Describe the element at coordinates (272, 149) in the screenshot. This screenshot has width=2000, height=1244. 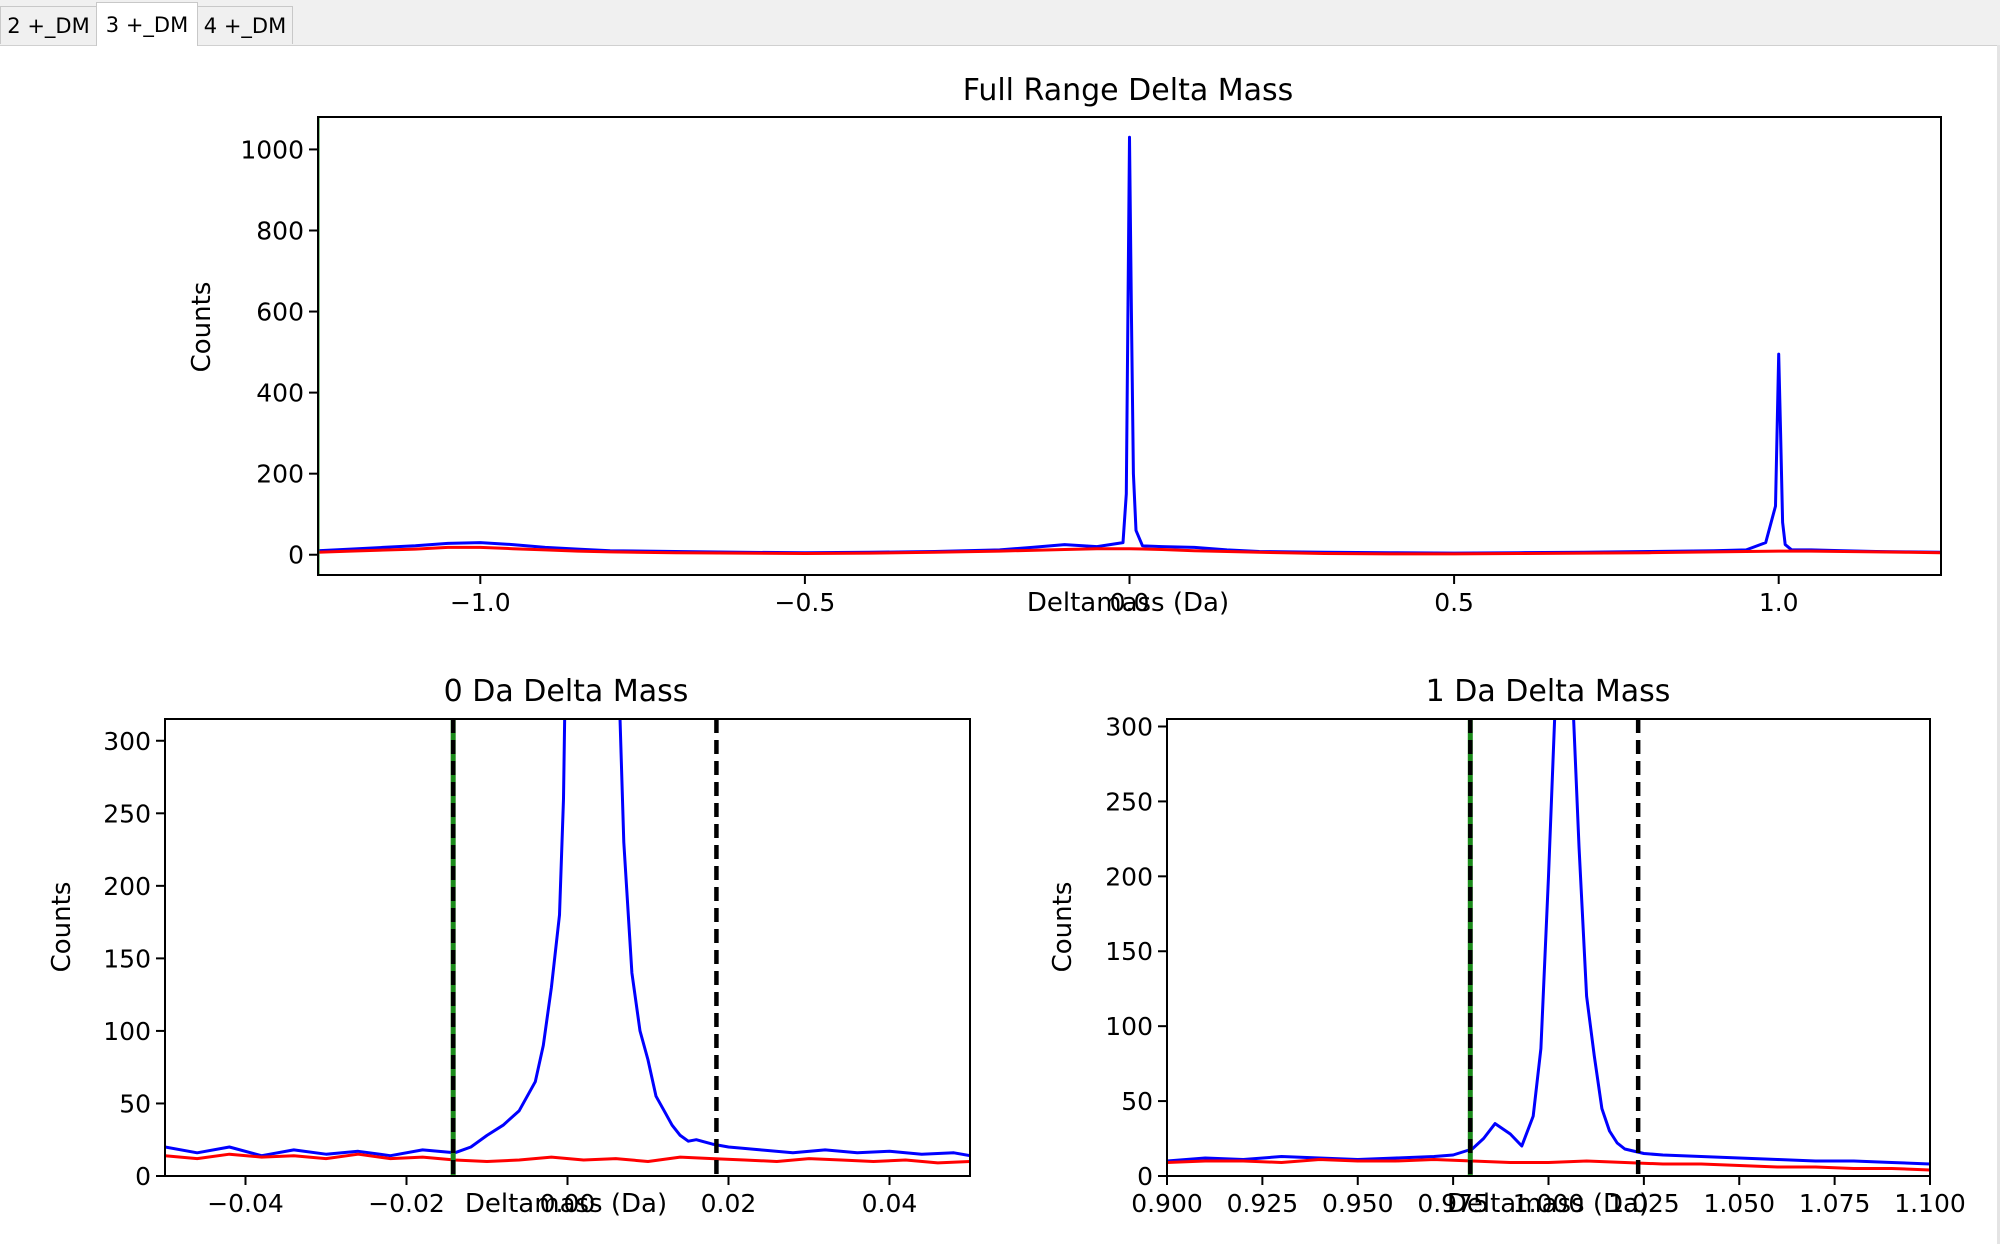
I see `y-tick-label: 1000` at that location.